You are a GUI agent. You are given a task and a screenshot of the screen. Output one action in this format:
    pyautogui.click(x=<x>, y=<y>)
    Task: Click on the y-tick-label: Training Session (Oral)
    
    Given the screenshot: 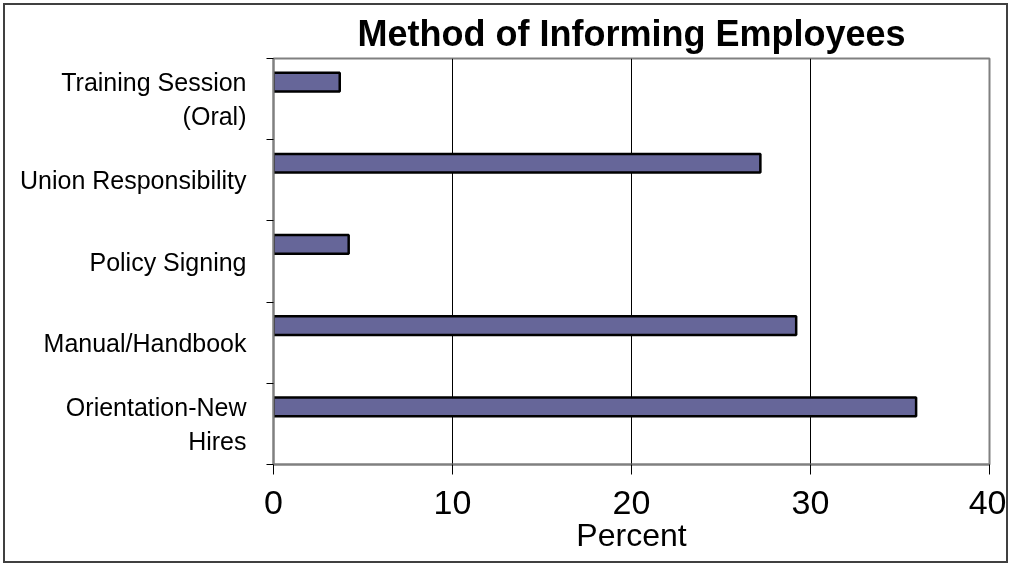 What is the action you would take?
    pyautogui.click(x=154, y=99)
    